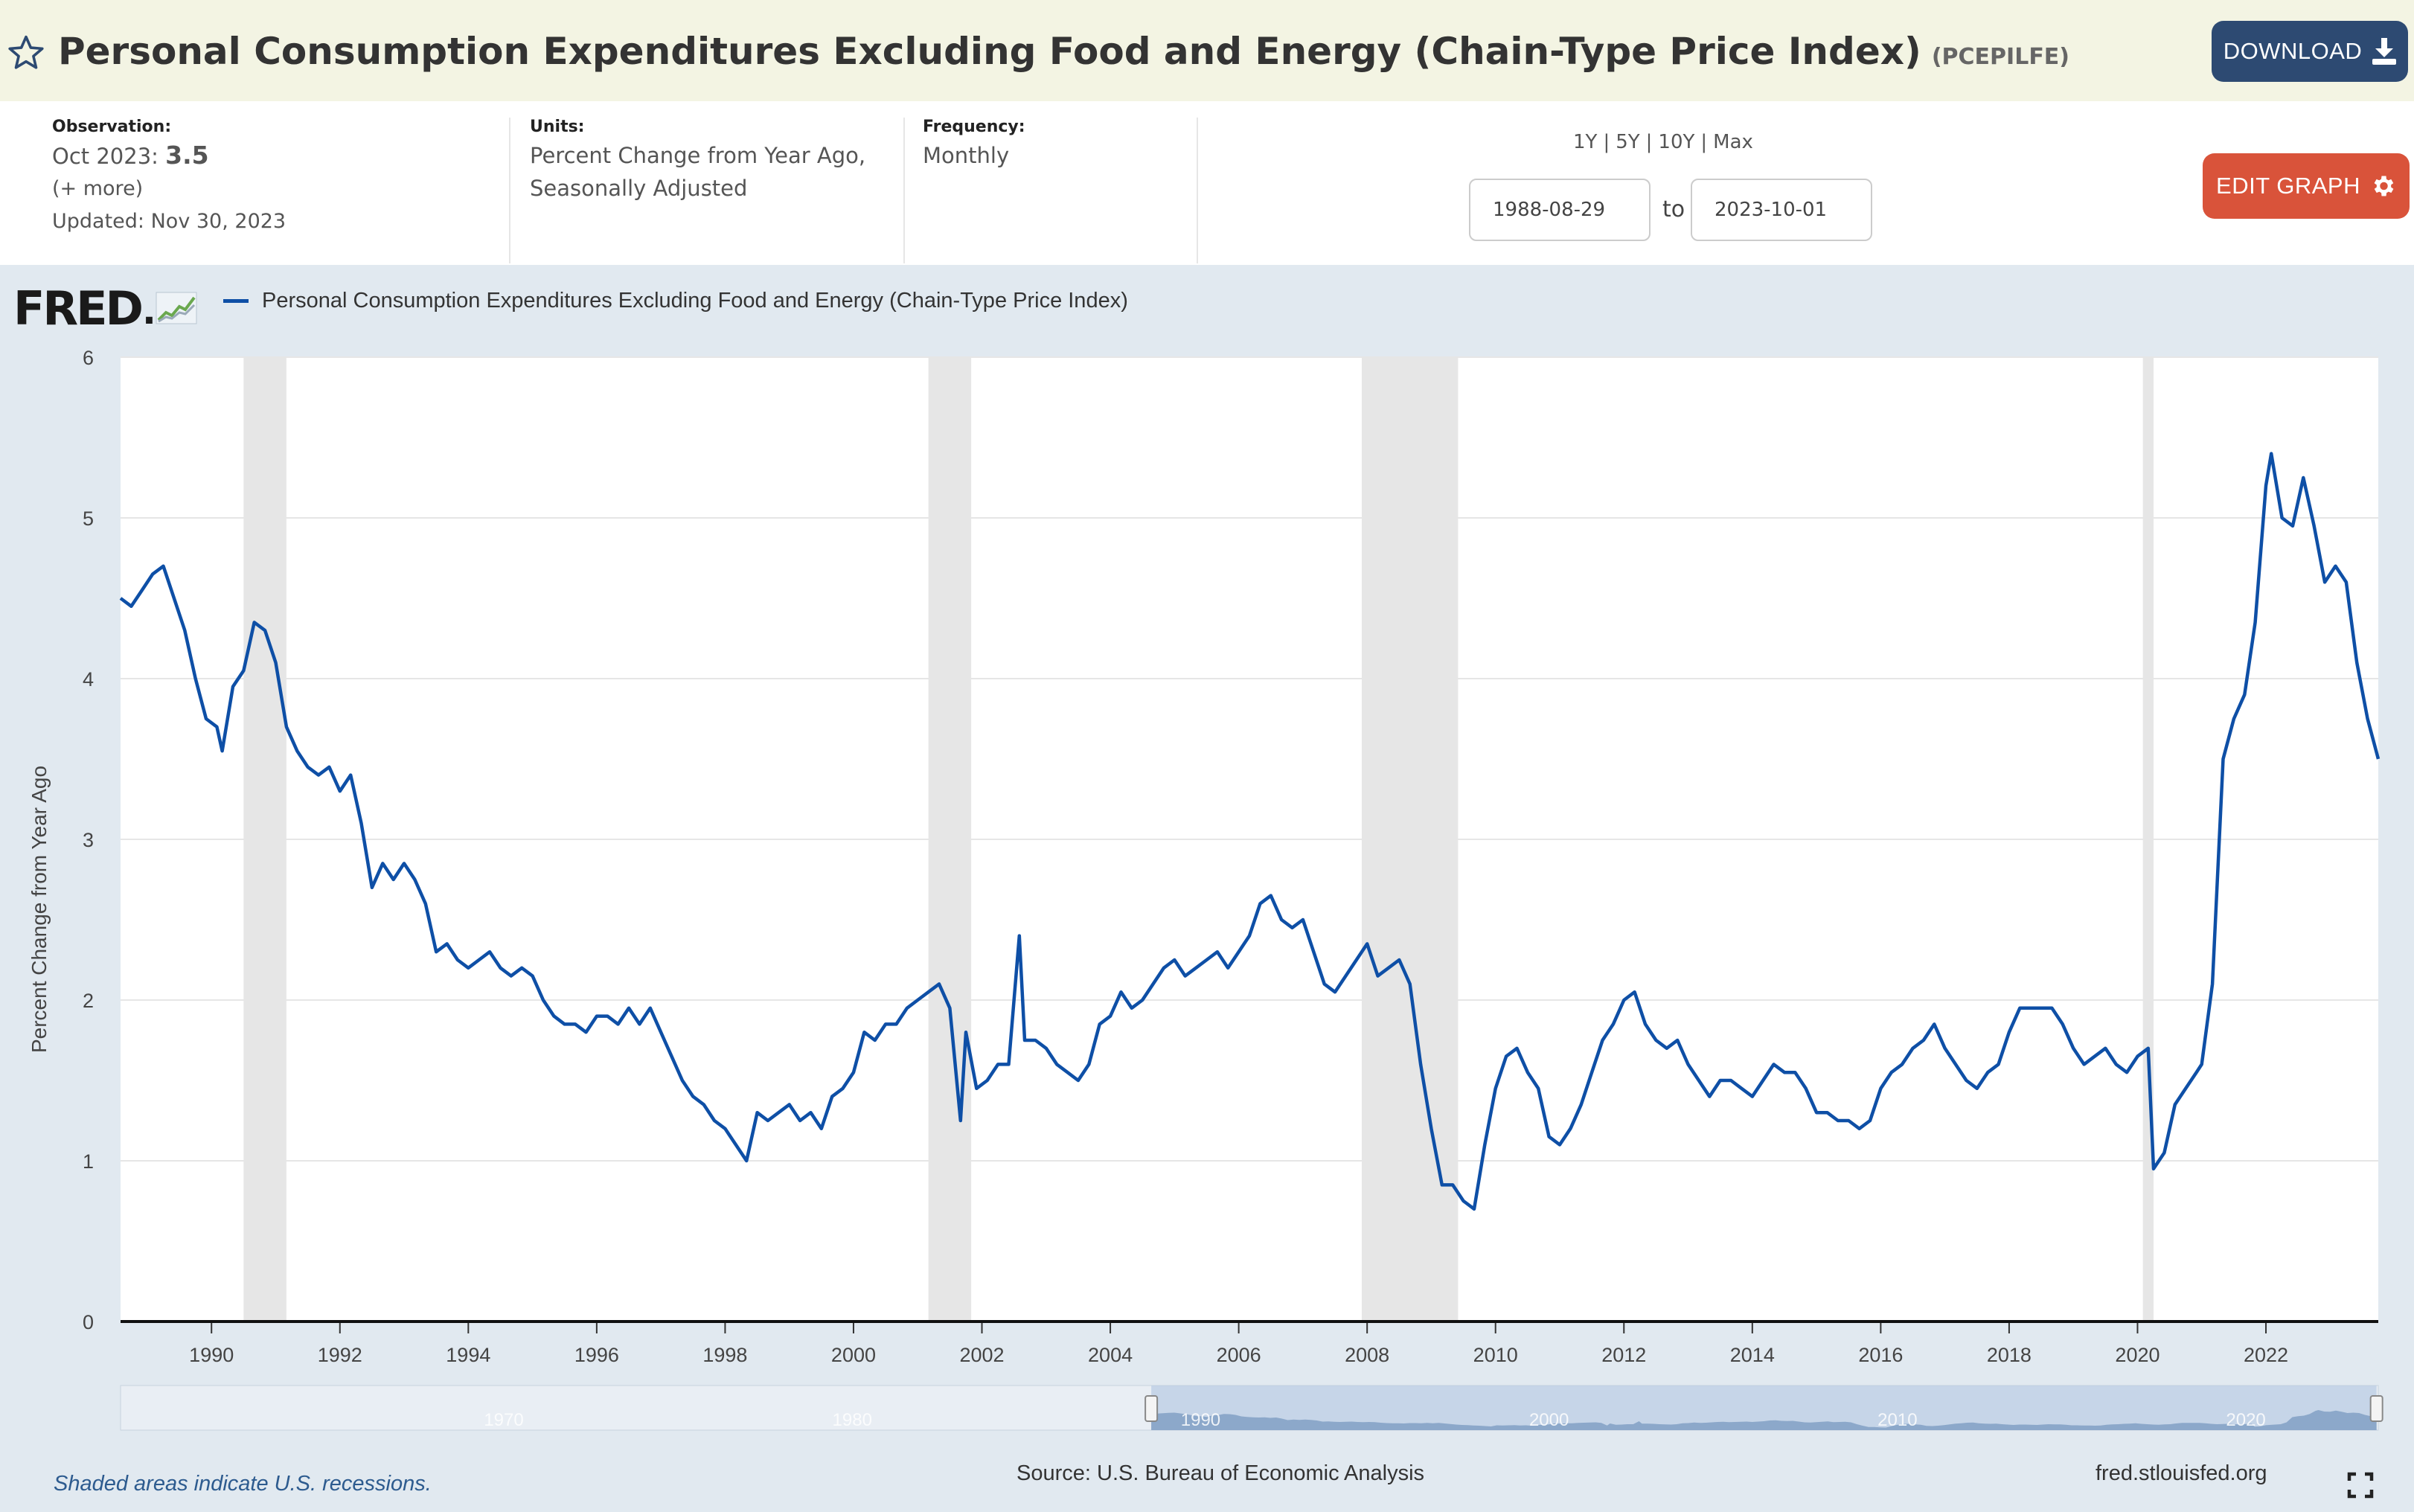 Image resolution: width=2414 pixels, height=1512 pixels. Describe the element at coordinates (2293, 51) in the screenshot. I see `download-label: DOWNLOAD` at that location.